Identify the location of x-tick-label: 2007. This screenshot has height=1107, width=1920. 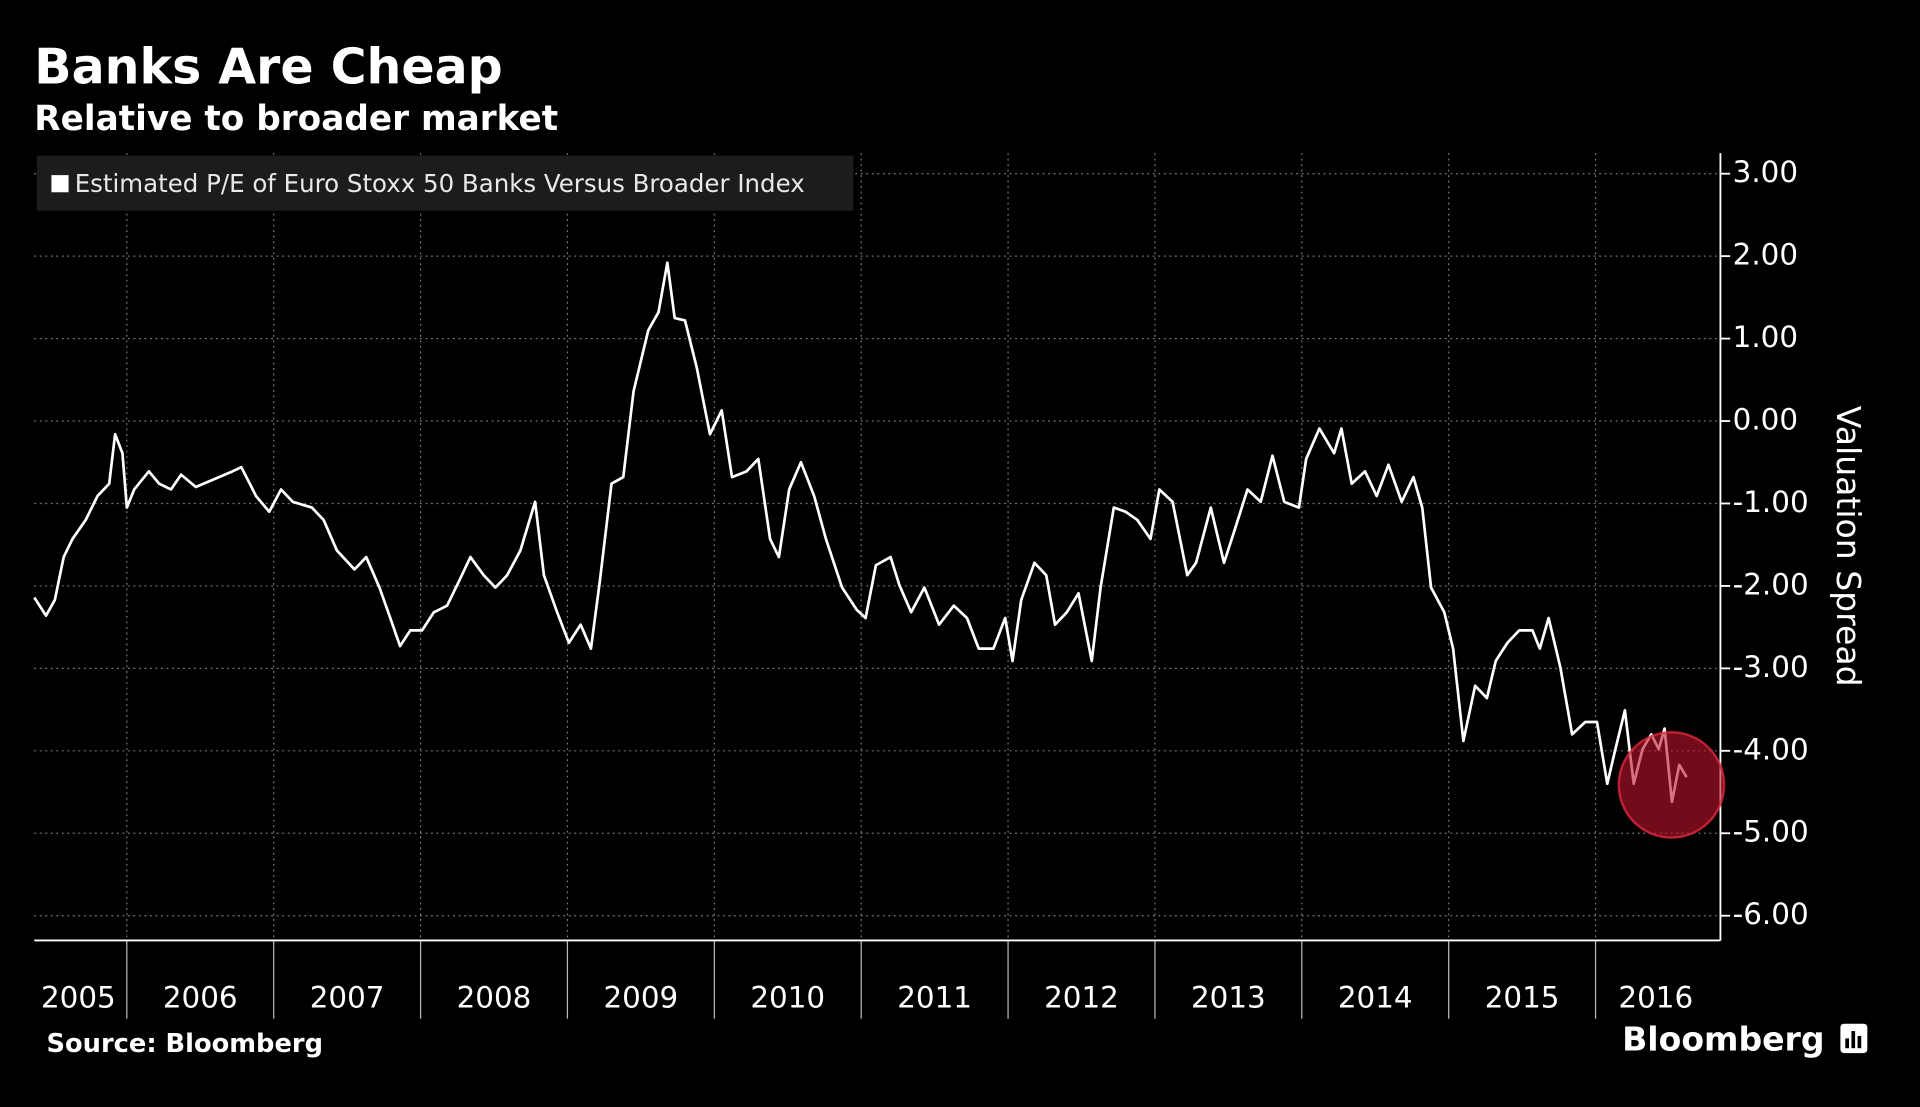
(347, 998).